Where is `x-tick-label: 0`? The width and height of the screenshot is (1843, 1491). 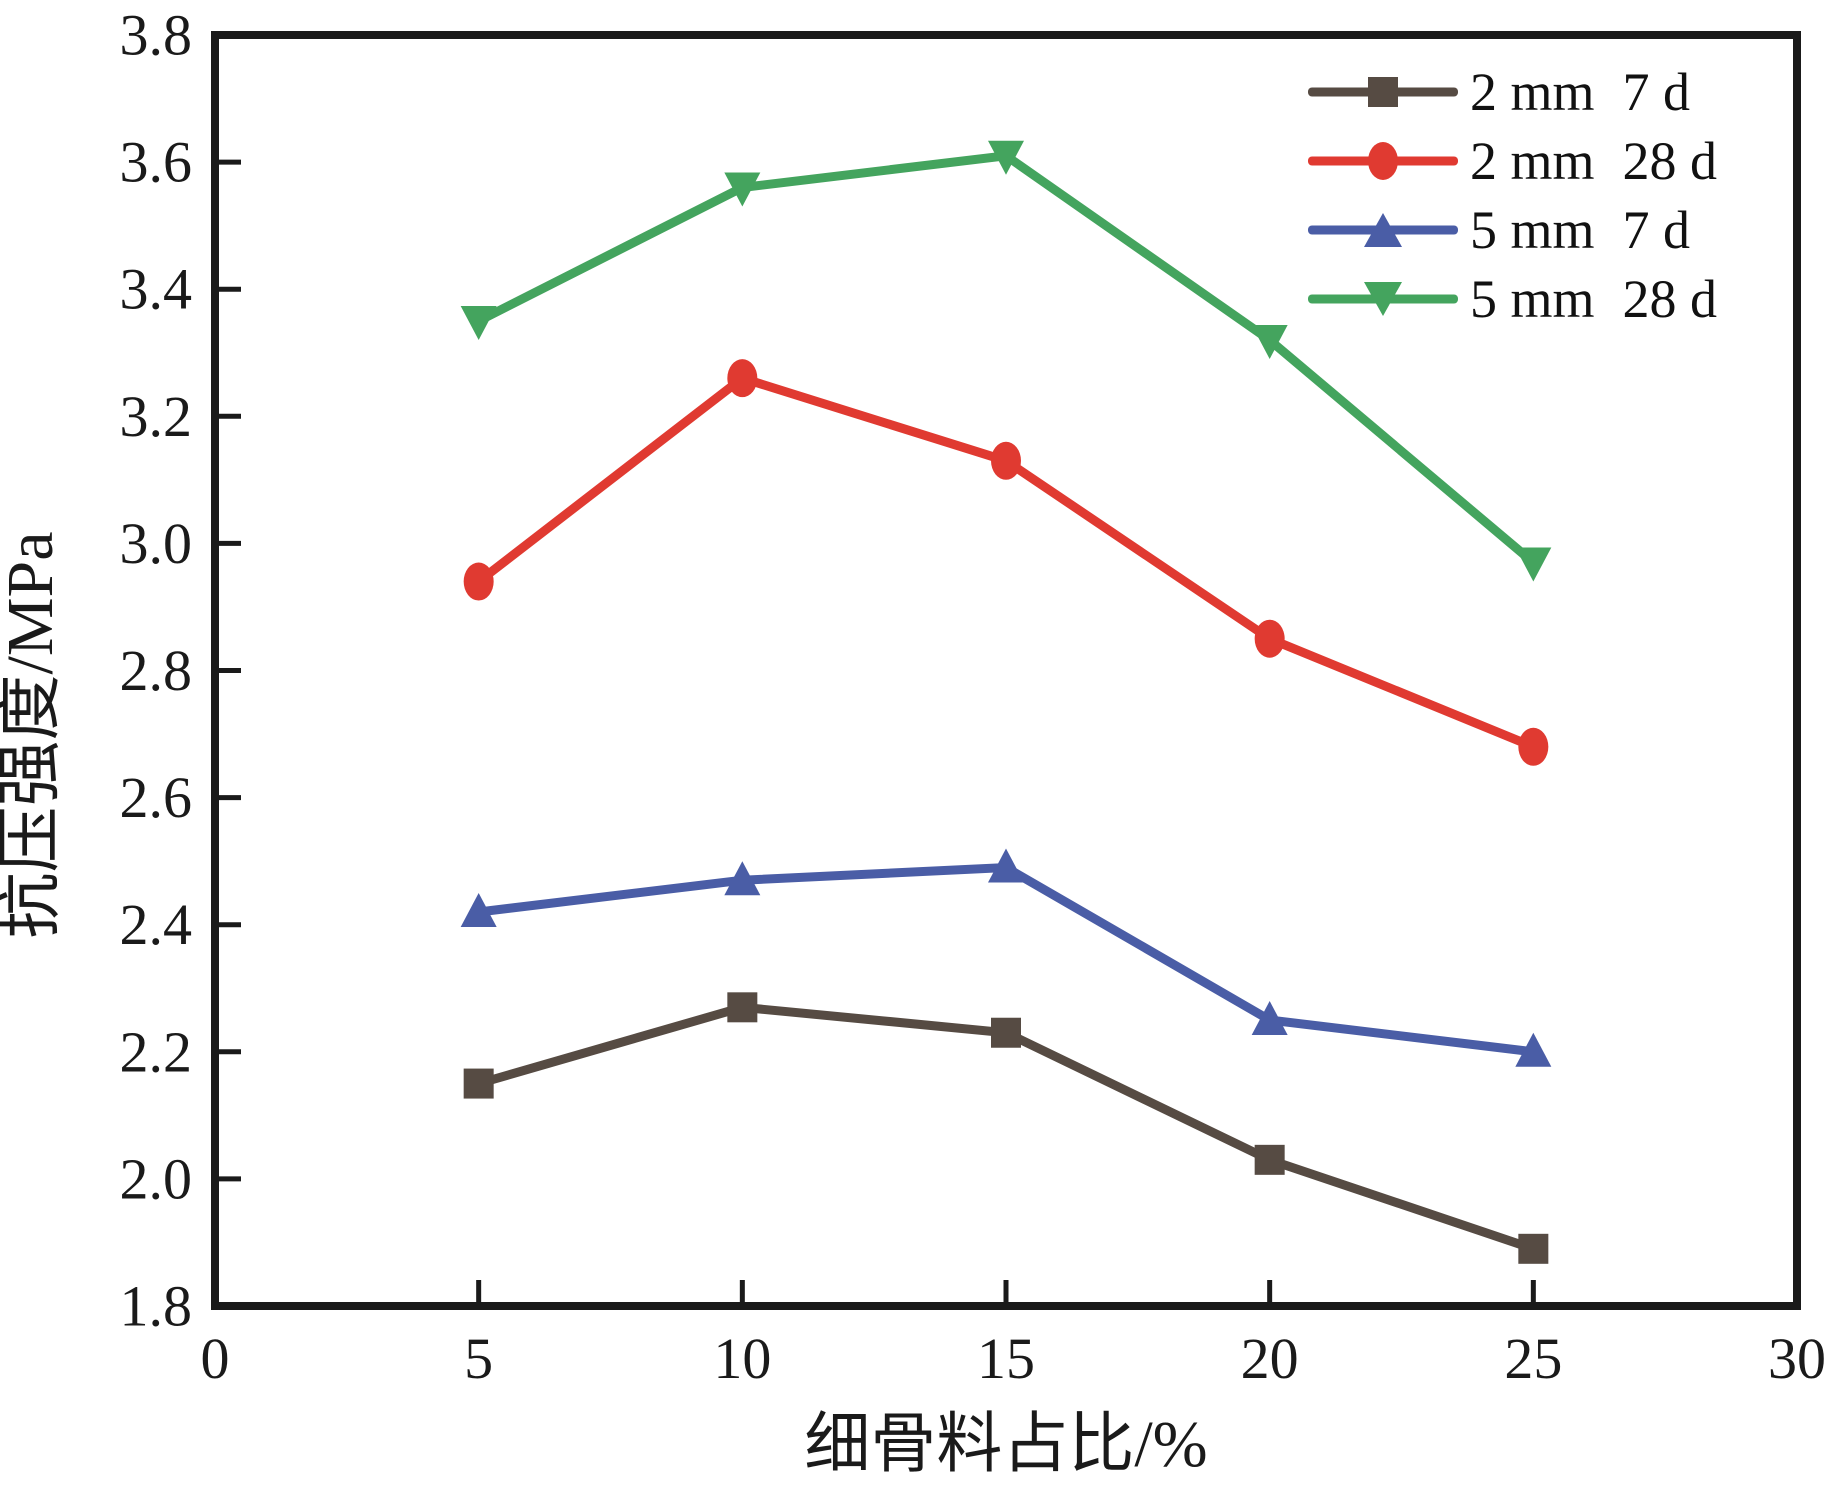
x-tick-label: 0 is located at coordinates (215, 1358).